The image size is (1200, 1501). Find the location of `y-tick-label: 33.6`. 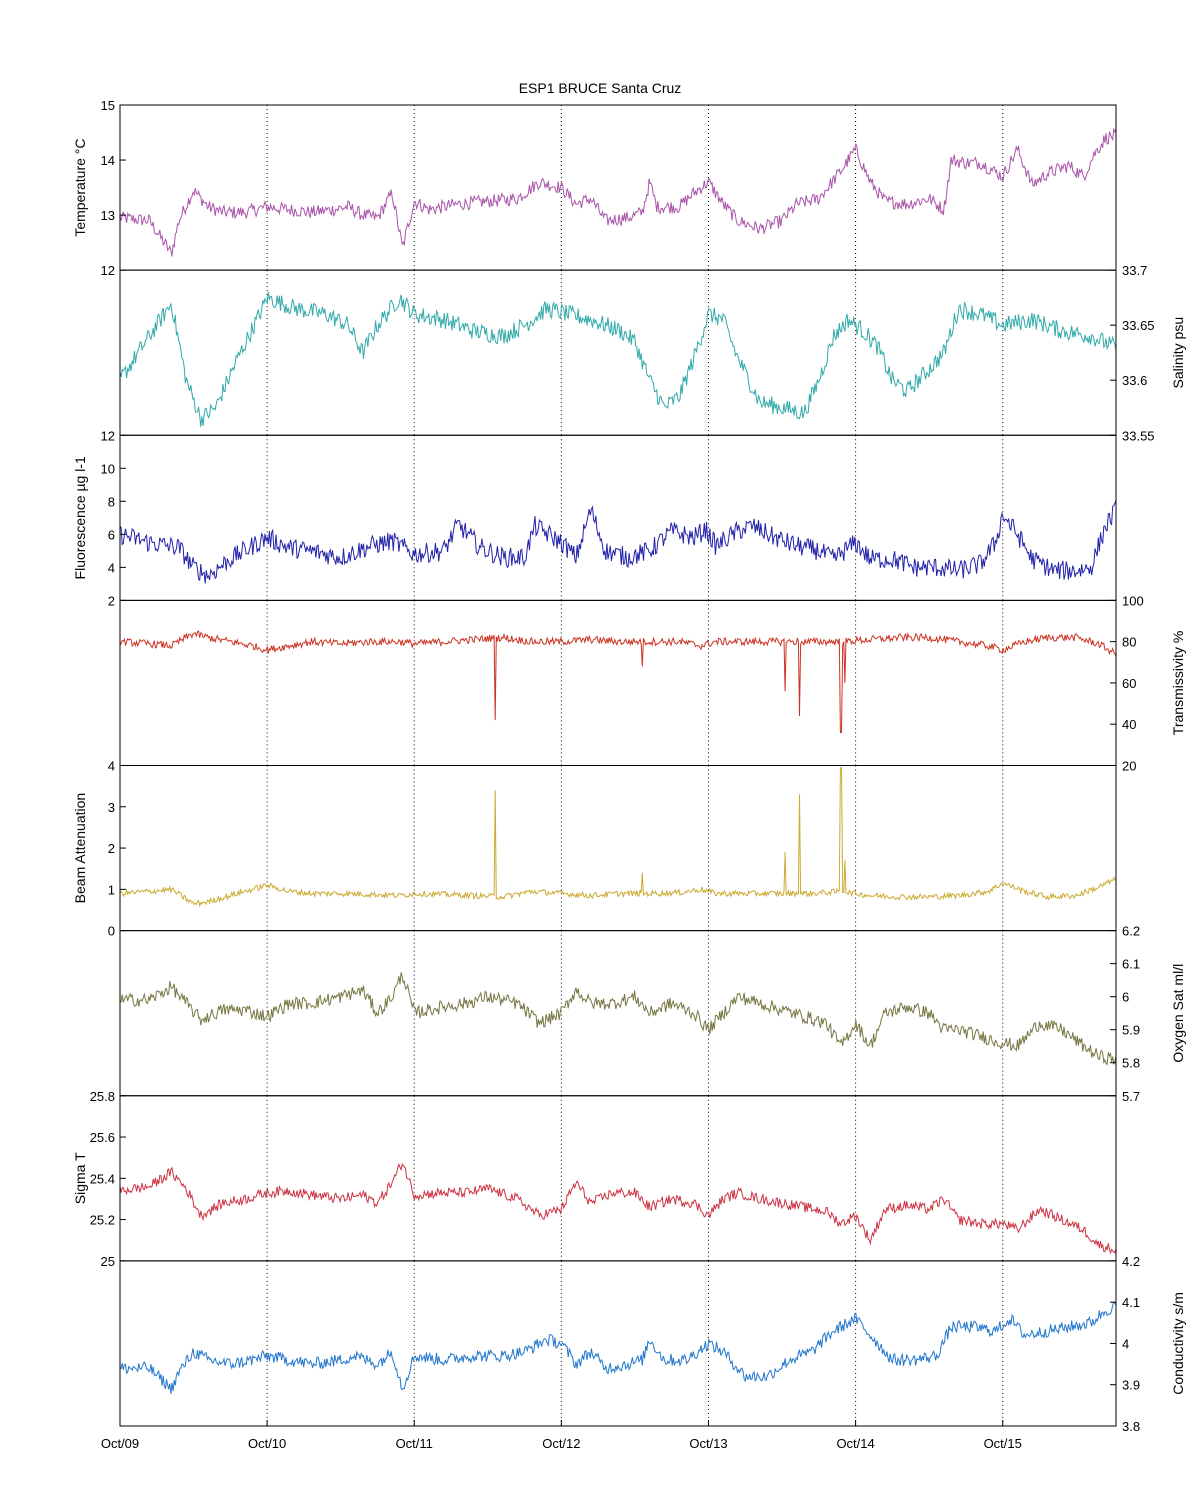

y-tick-label: 33.6 is located at coordinates (1134, 380).